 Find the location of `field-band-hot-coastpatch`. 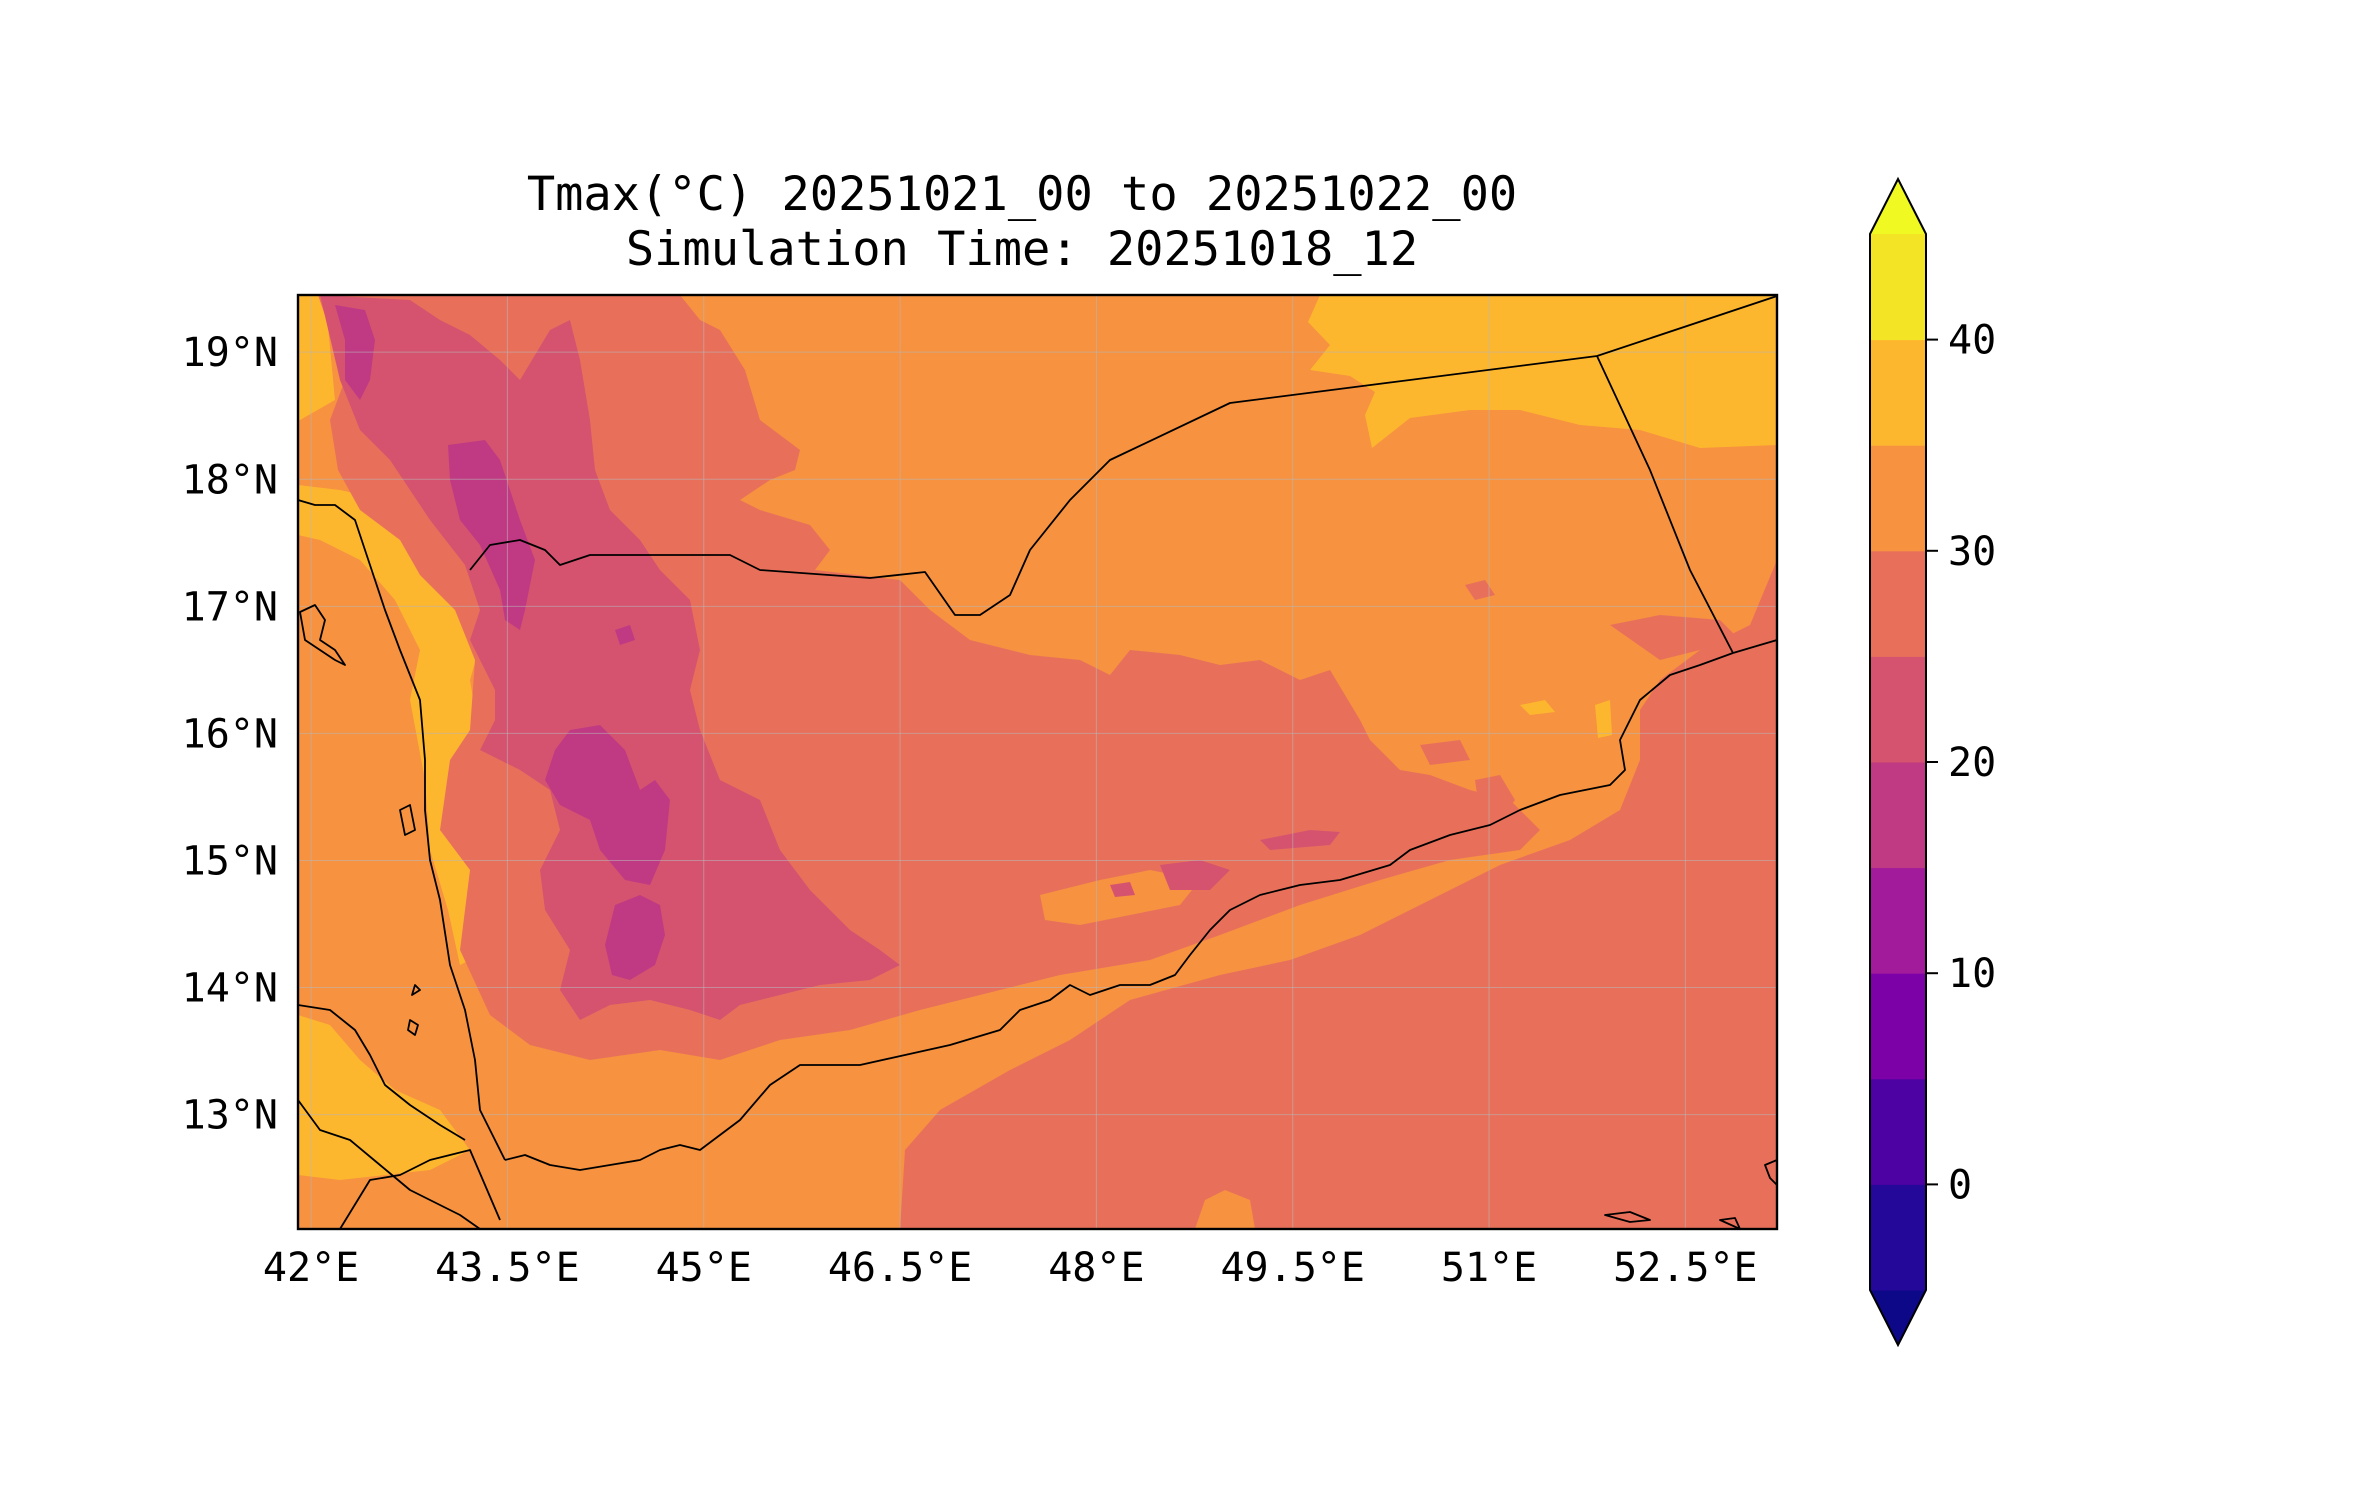

field-band-hot-coastpatch is located at coordinates (1225, 1209).